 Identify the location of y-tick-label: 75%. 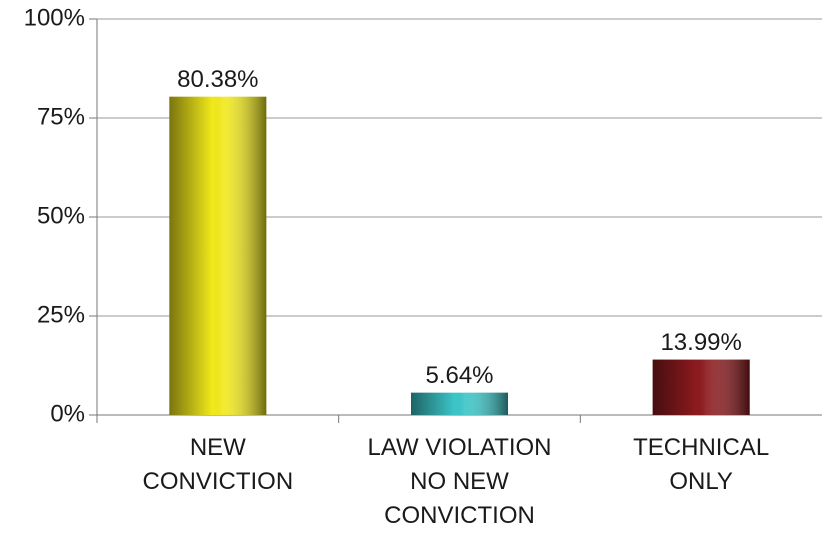
(61, 116).